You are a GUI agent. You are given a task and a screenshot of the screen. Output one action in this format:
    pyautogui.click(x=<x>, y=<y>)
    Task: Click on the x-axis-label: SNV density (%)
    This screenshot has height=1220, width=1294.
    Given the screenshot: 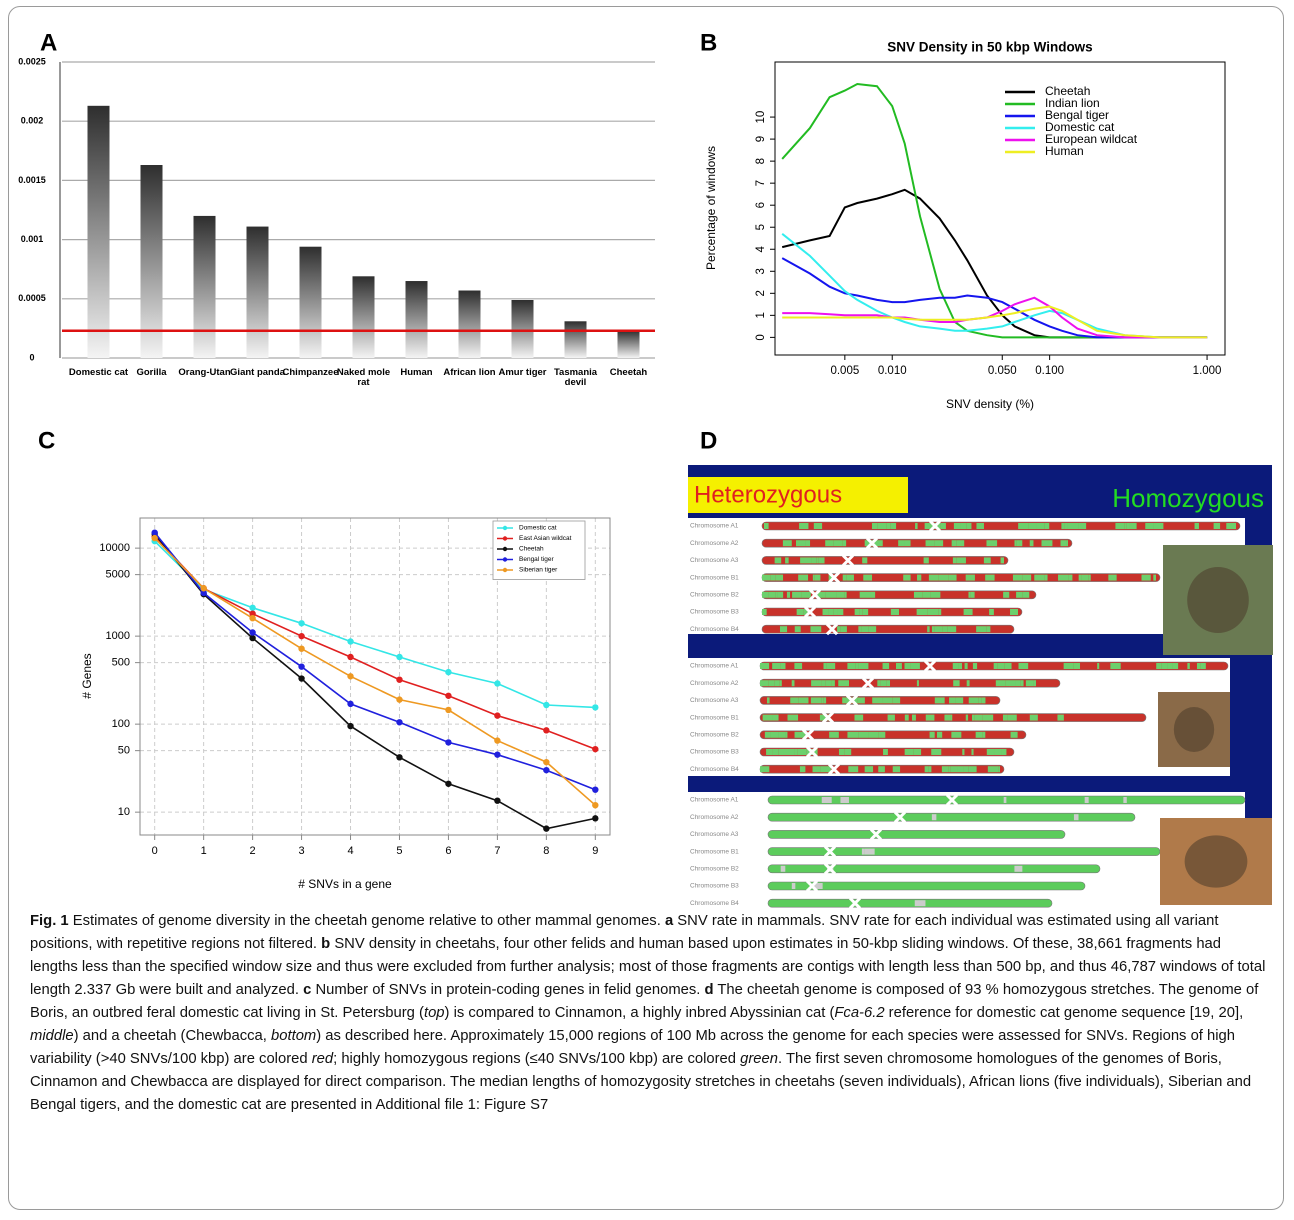 What is the action you would take?
    pyautogui.click(x=990, y=404)
    